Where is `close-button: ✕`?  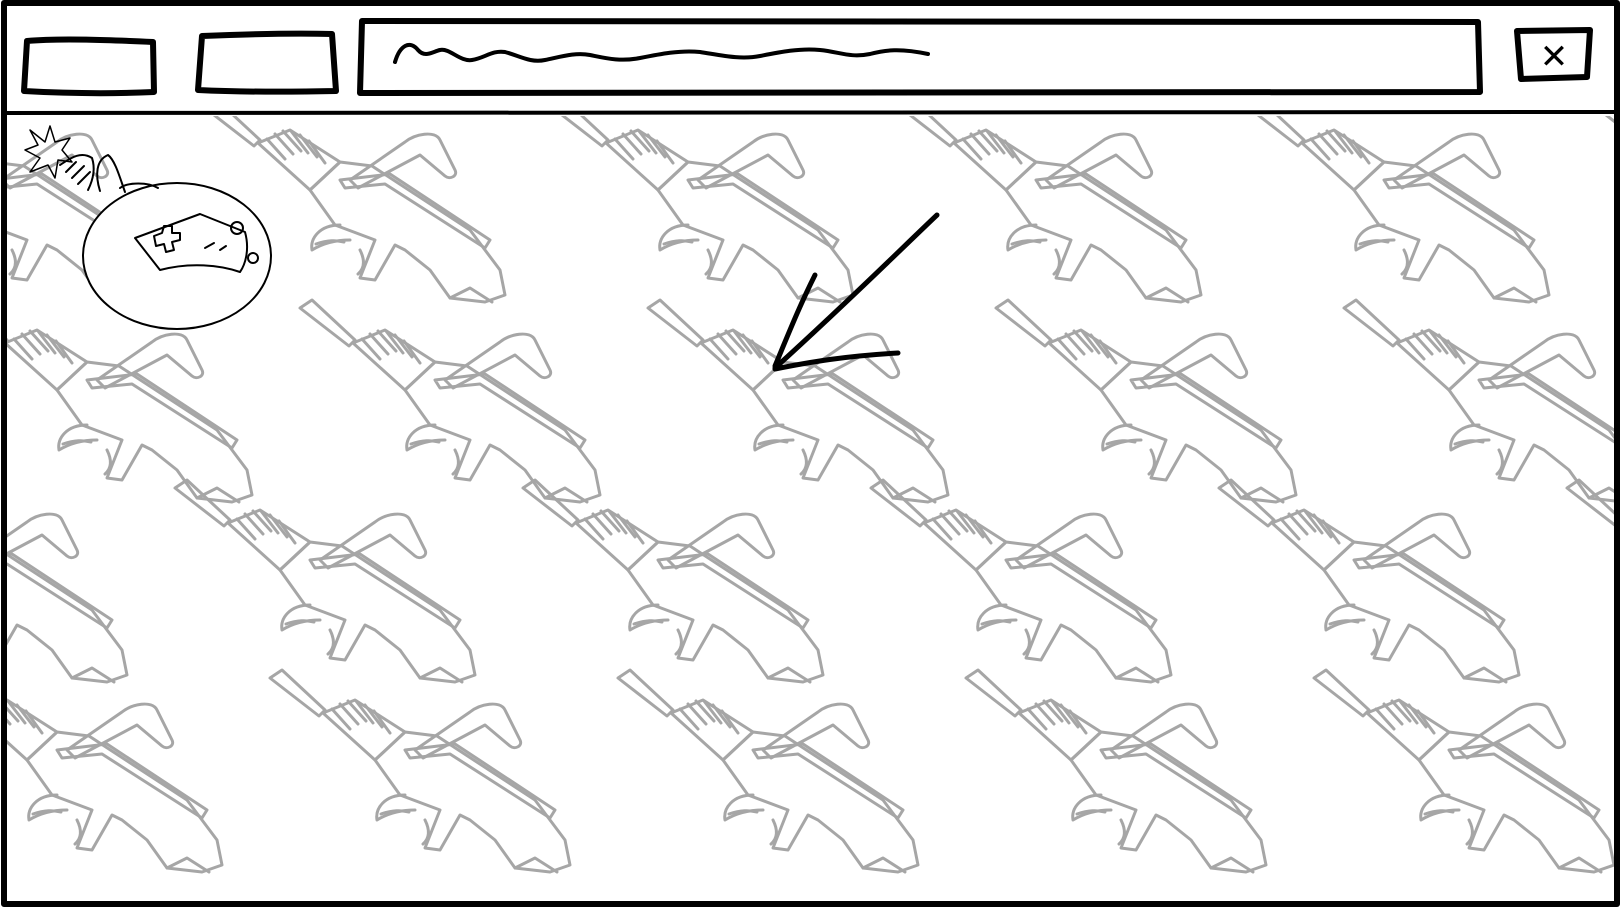
close-button: ✕ is located at coordinates (1553, 54).